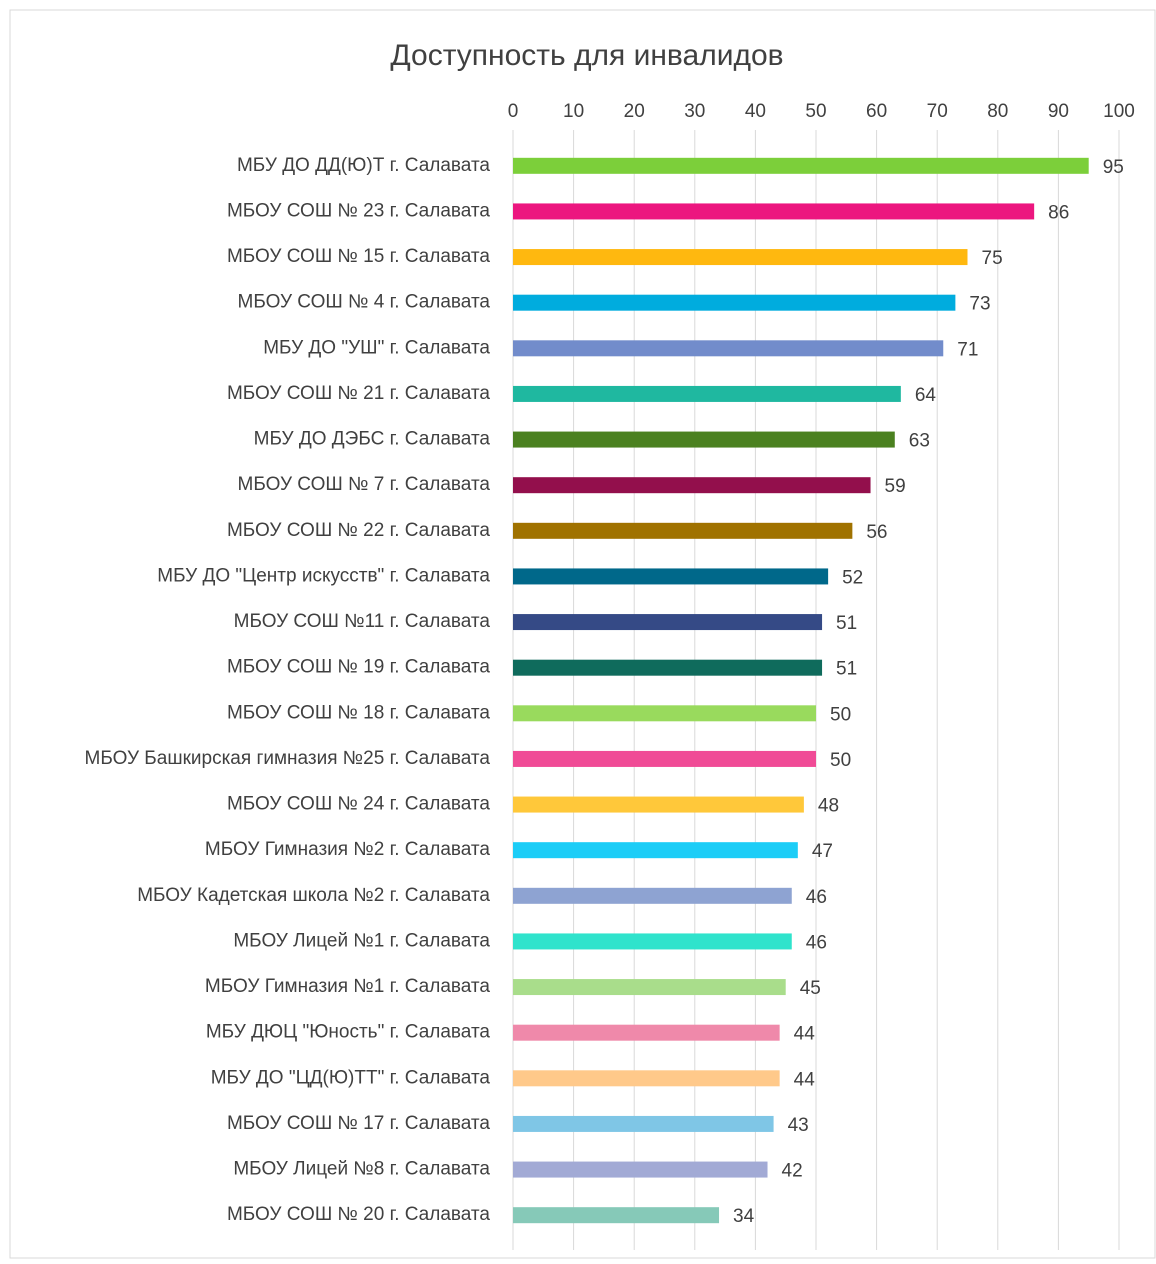 The image size is (1156, 1264). I want to click on y-tick-label: МБУ ДО "Центр искусств" г. Салавата, so click(323, 575).